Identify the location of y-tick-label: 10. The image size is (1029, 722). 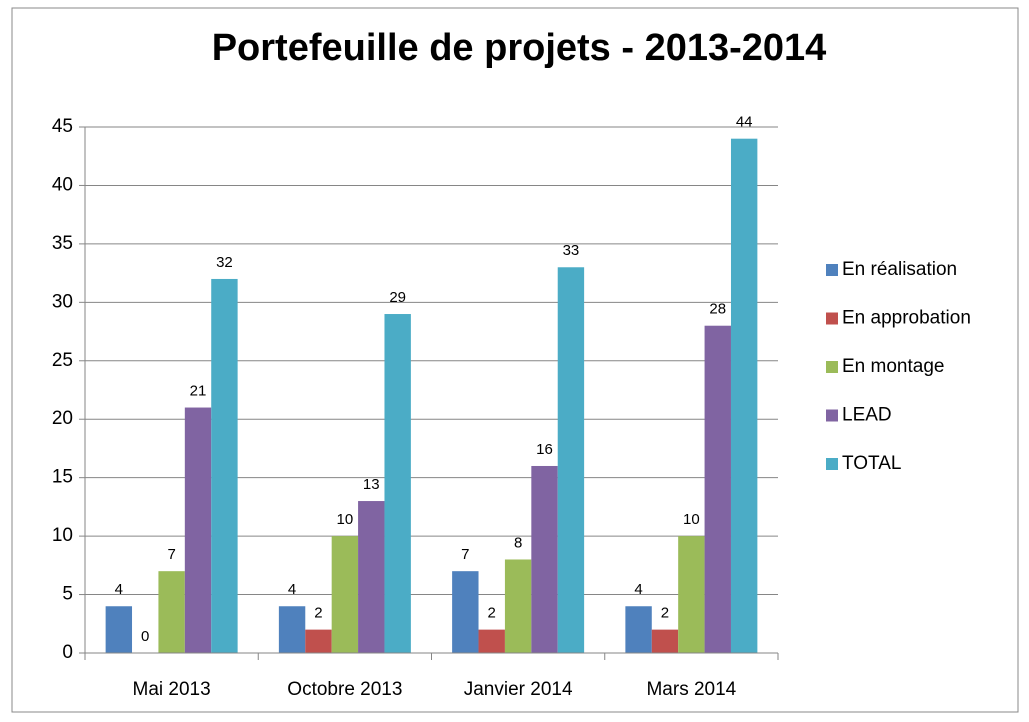
(62, 535).